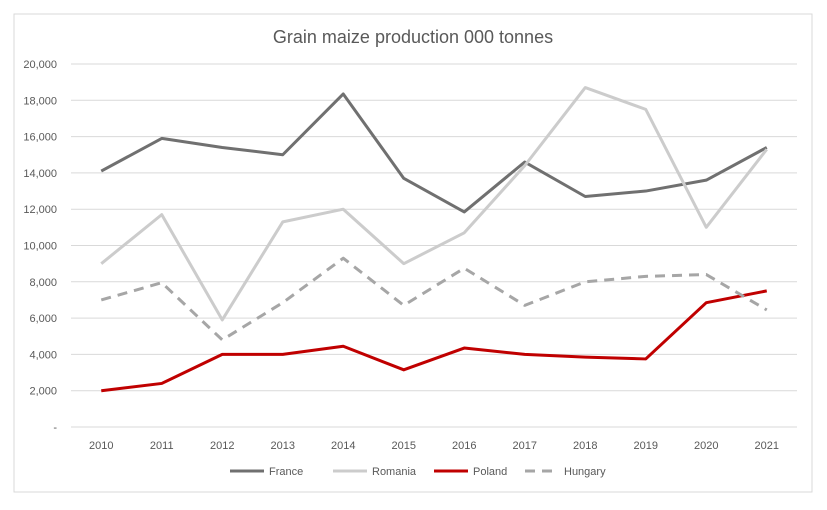 This screenshot has height=510, width=827. I want to click on x-tick-label: 2011, so click(162, 446).